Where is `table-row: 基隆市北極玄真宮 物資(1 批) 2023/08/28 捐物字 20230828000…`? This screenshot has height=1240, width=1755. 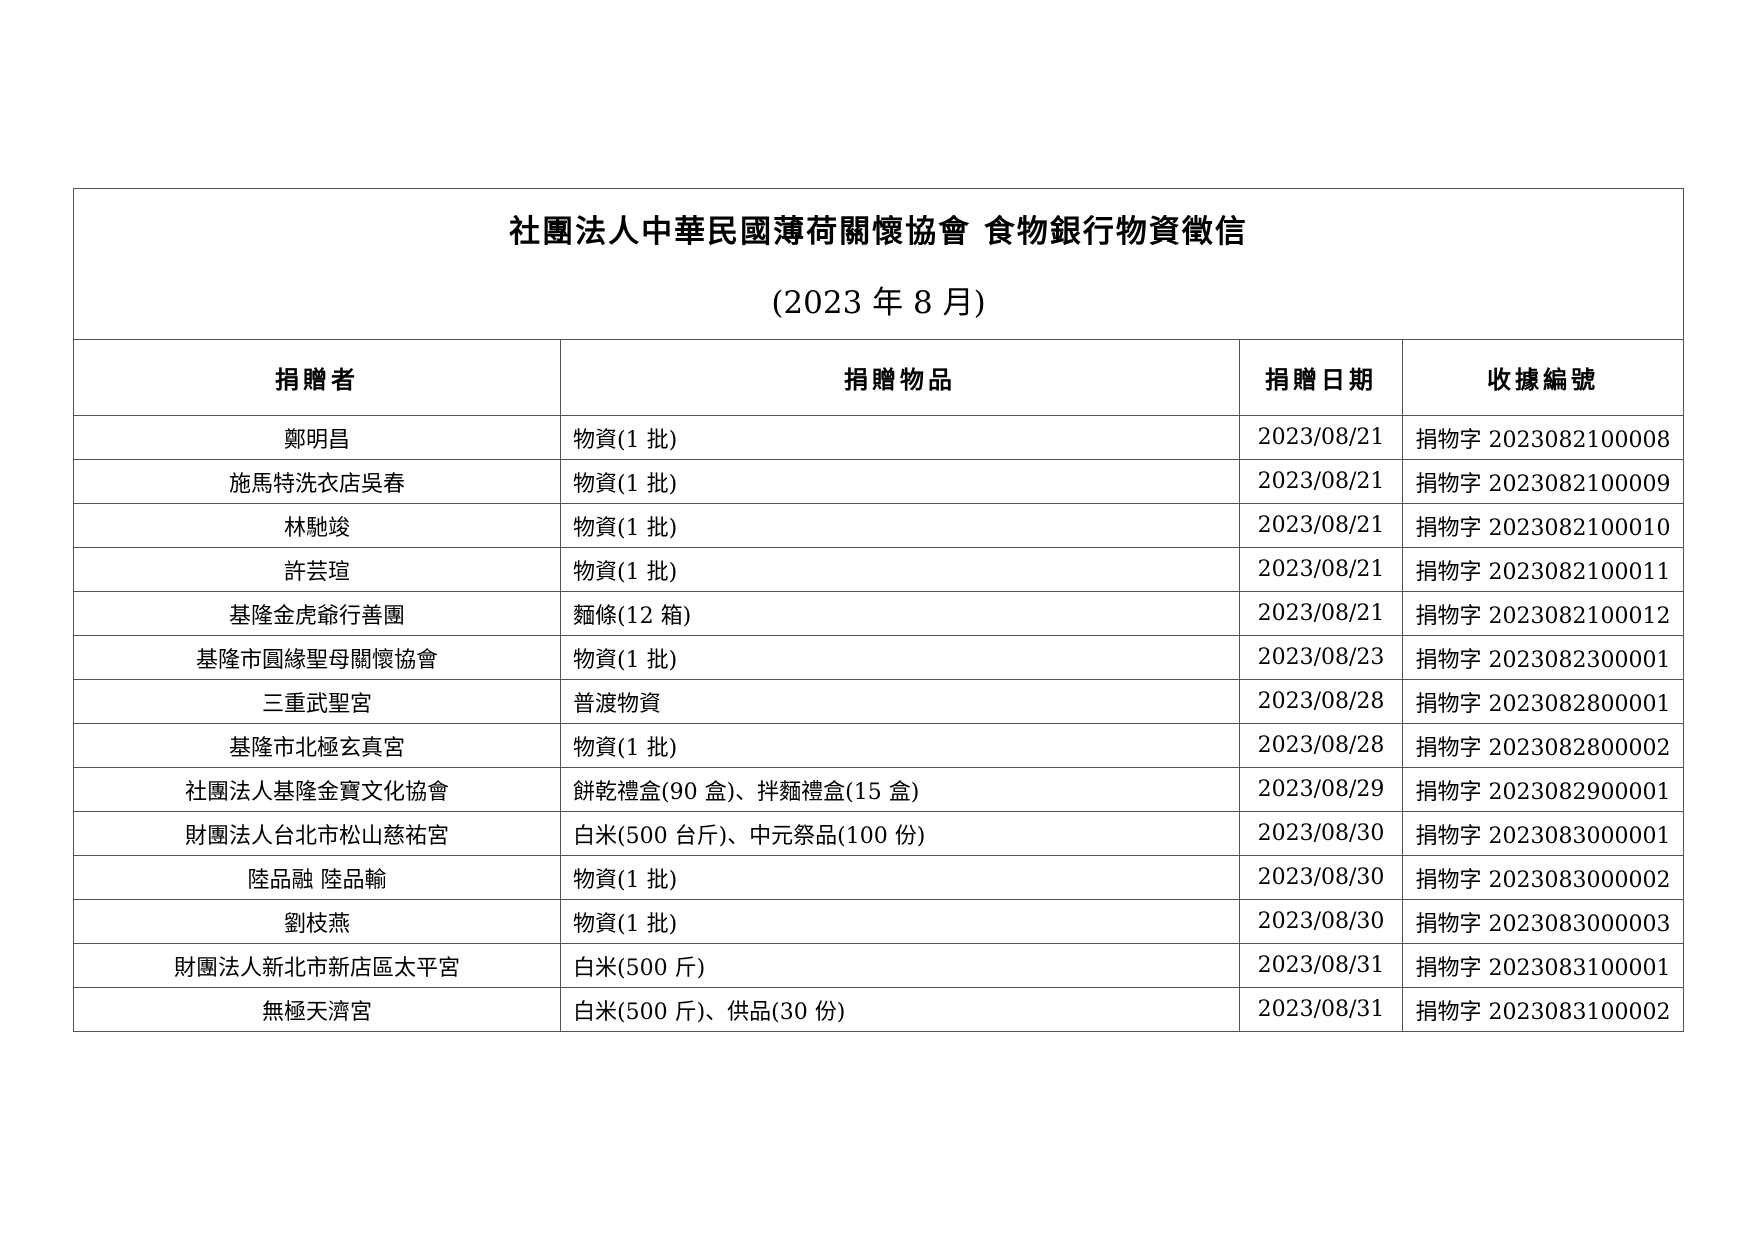
table-row: 基隆市北極玄真宮 物資(1 批) 2023/08/28 捐物字 20230828000… is located at coordinates (879, 745).